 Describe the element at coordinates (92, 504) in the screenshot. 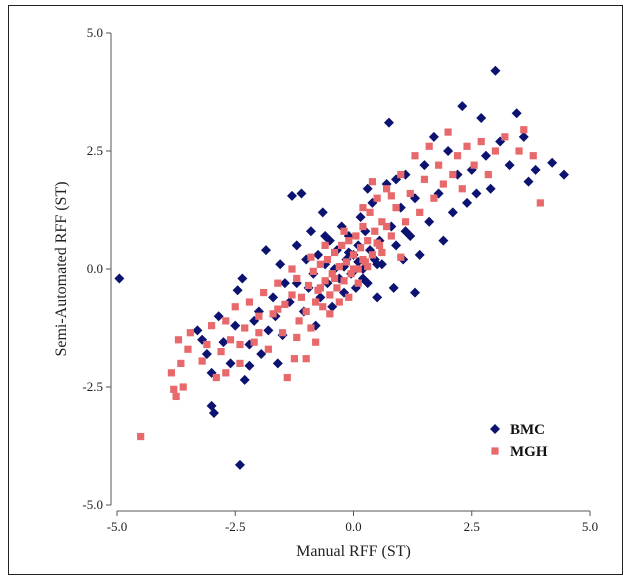

I see `y-tick-label: -5.0` at that location.